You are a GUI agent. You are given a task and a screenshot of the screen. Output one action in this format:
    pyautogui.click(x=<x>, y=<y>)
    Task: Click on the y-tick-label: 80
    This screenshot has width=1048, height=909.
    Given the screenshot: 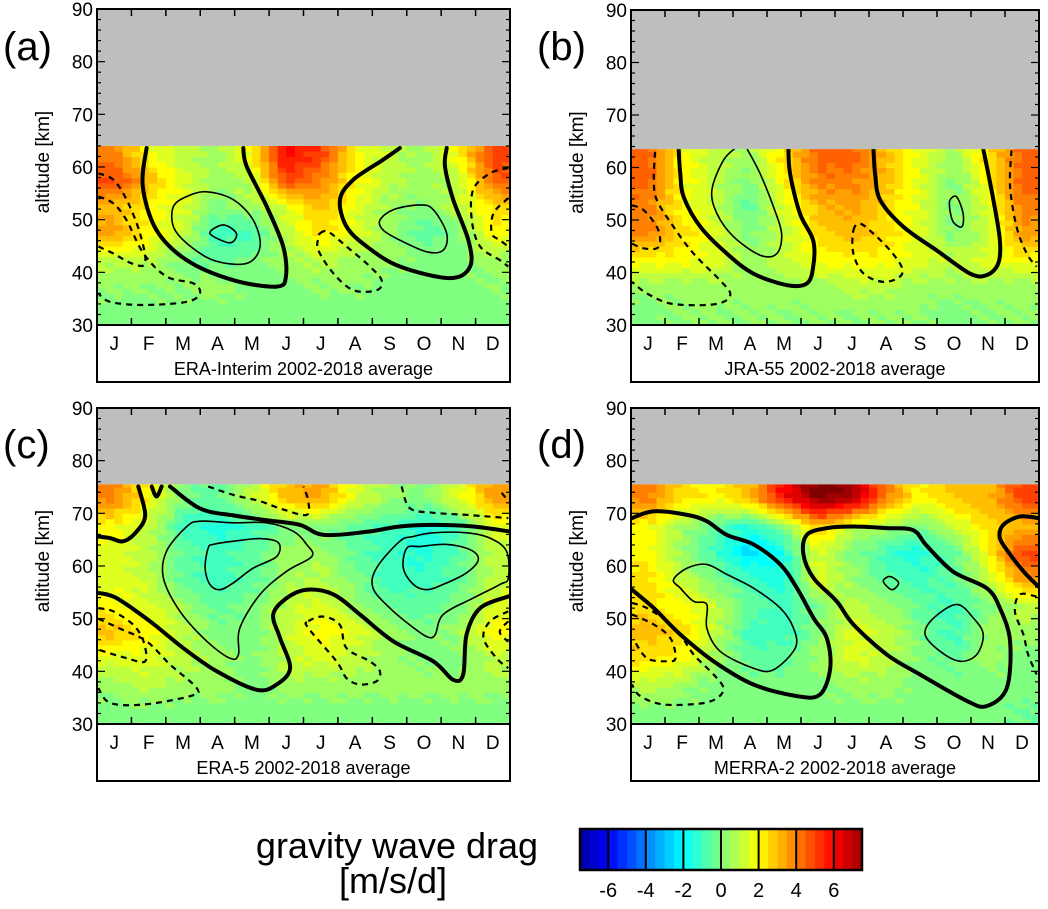 What is the action you would take?
    pyautogui.click(x=82, y=63)
    